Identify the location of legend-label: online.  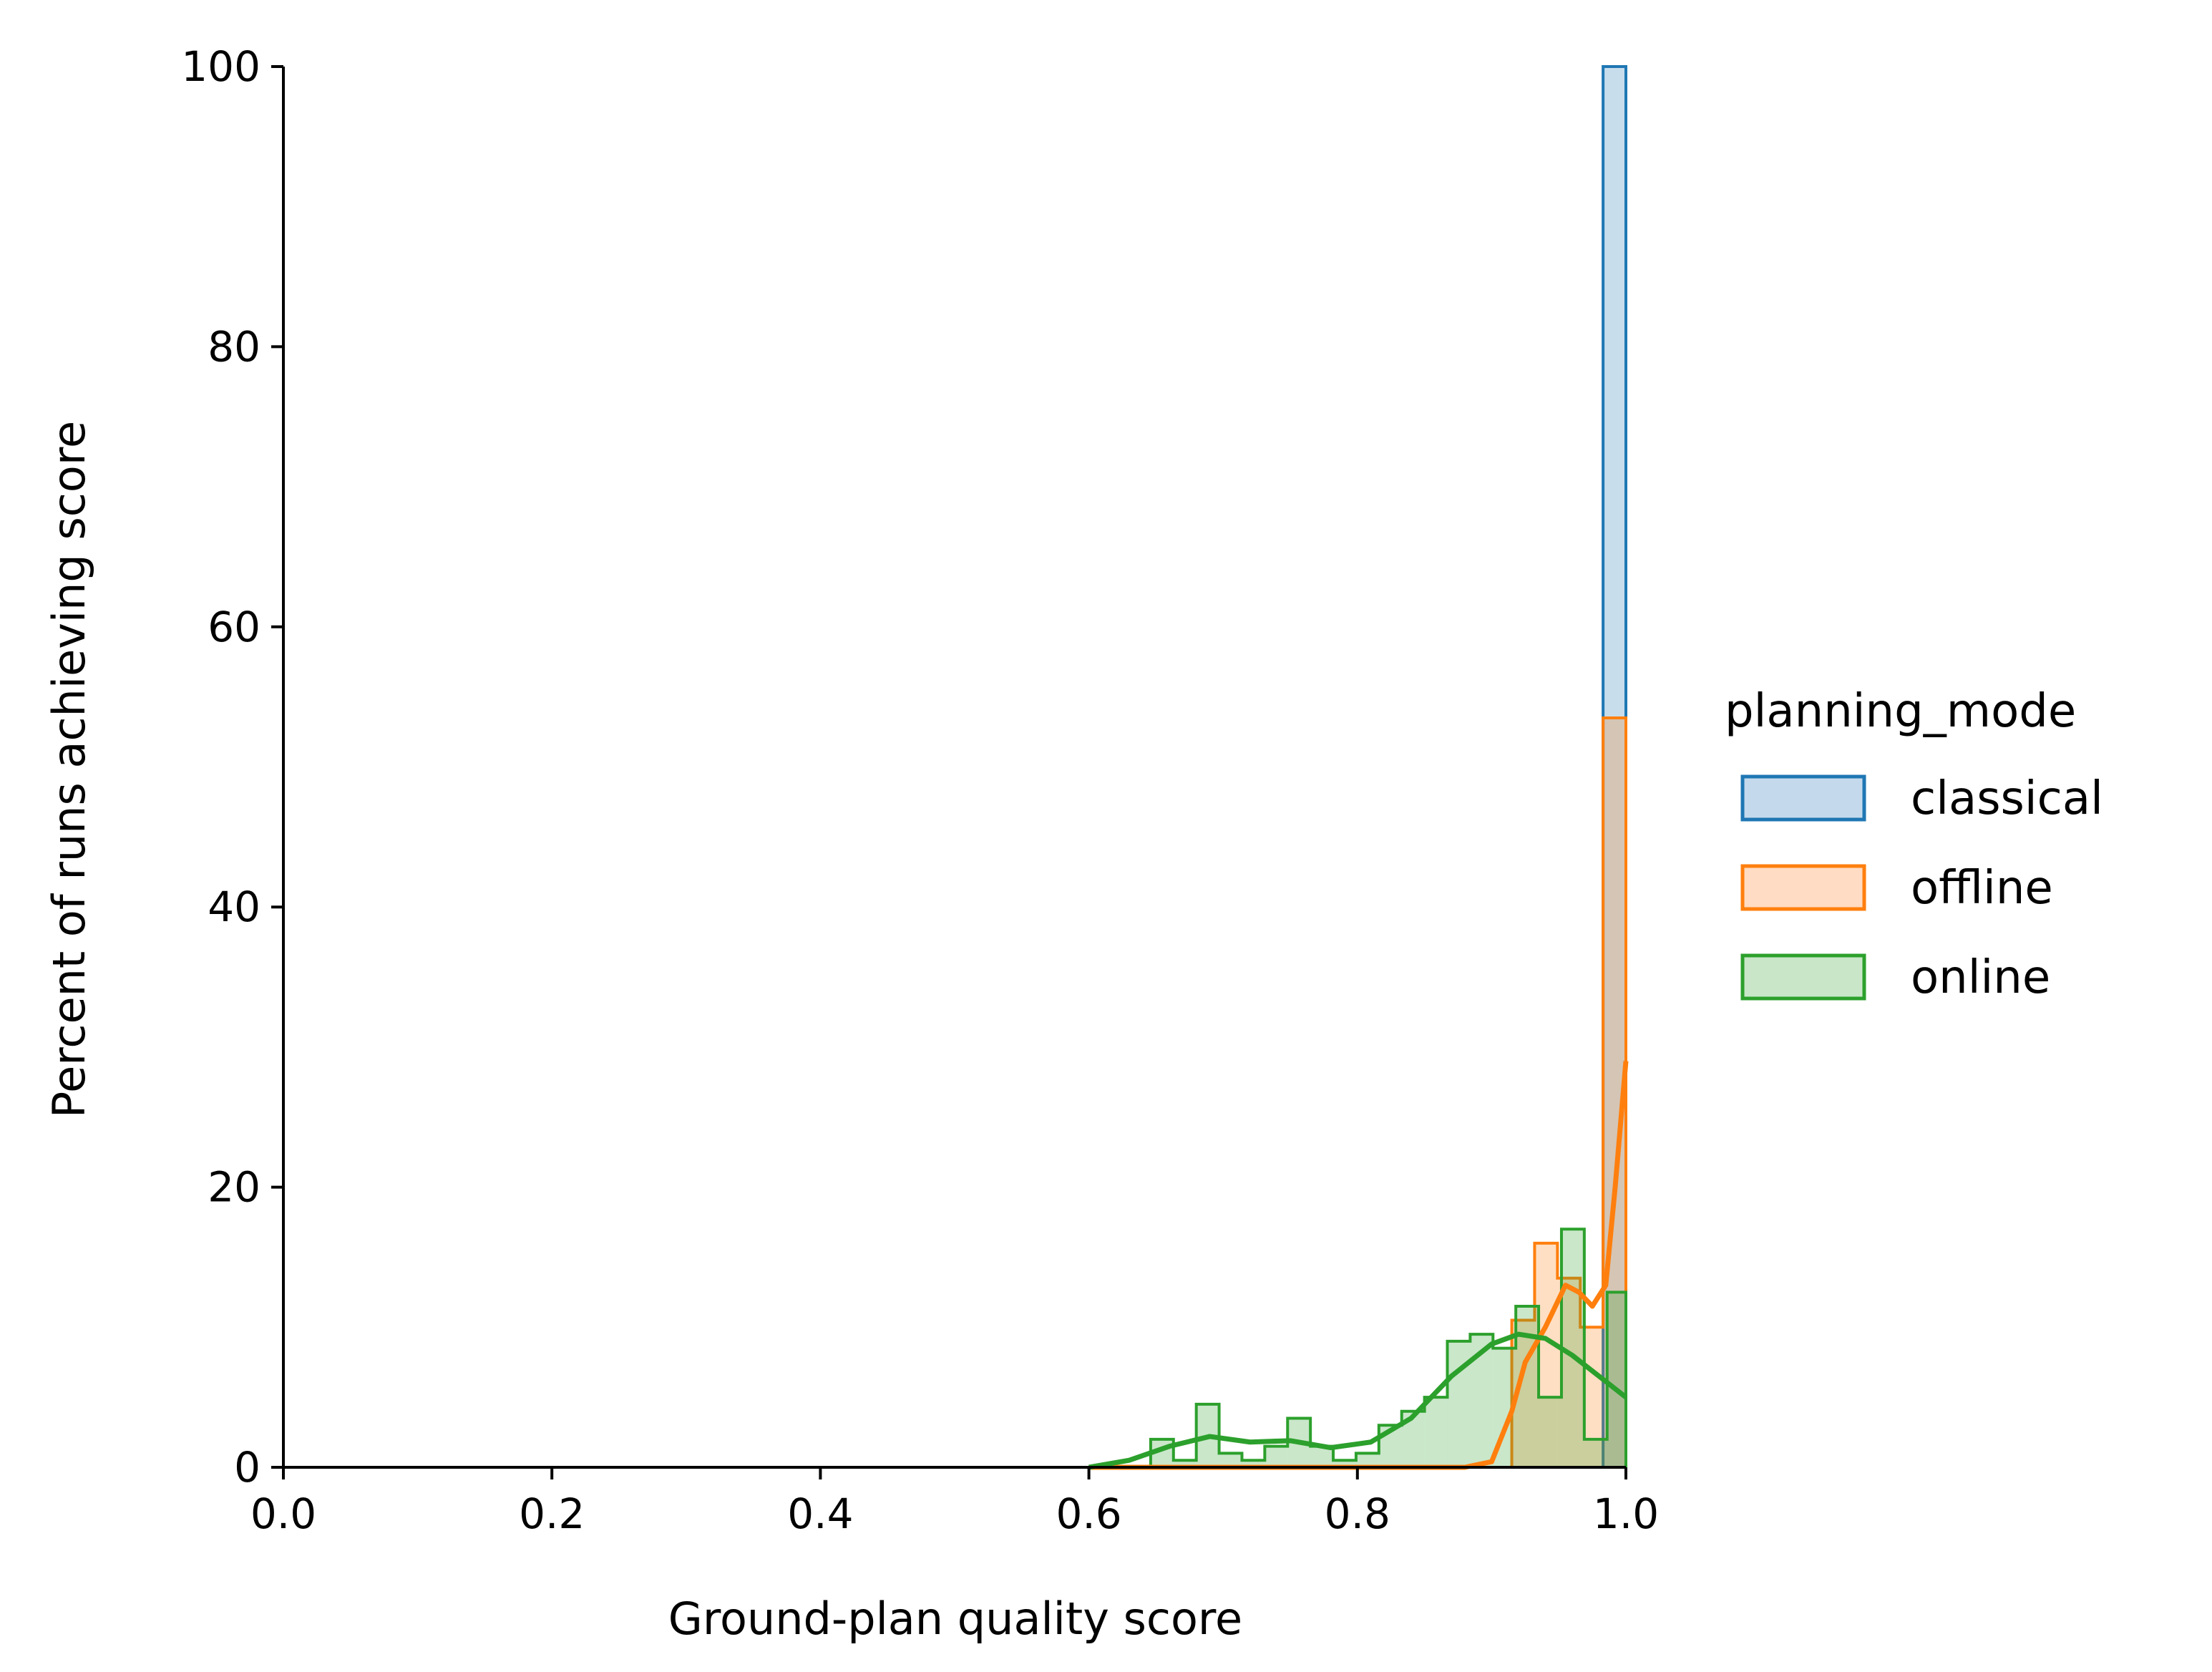
(1980, 977).